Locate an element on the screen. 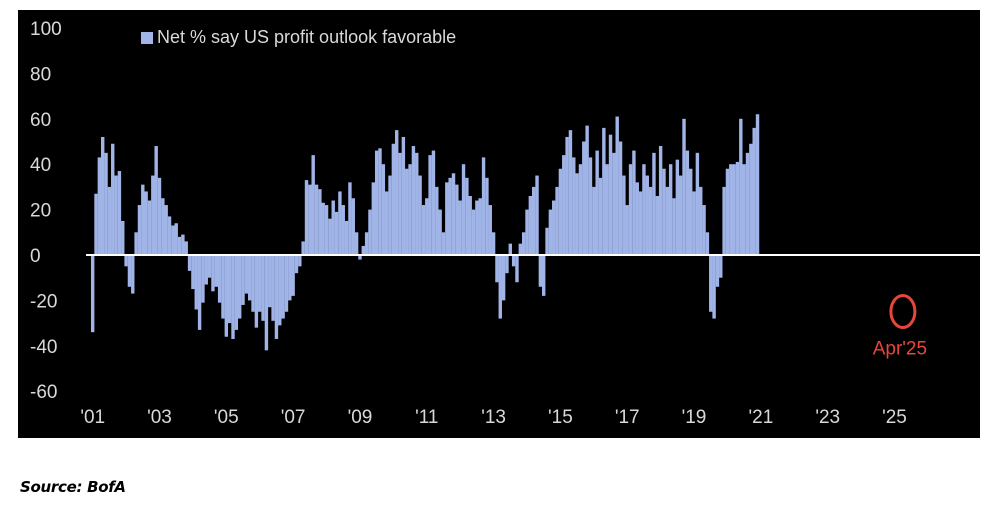 The height and width of the screenshot is (506, 990). x-axis: '01 '03 '05 '07 '09 '11 '13 '15 '17 '19 '21 '23 '25 is located at coordinates (493, 417).